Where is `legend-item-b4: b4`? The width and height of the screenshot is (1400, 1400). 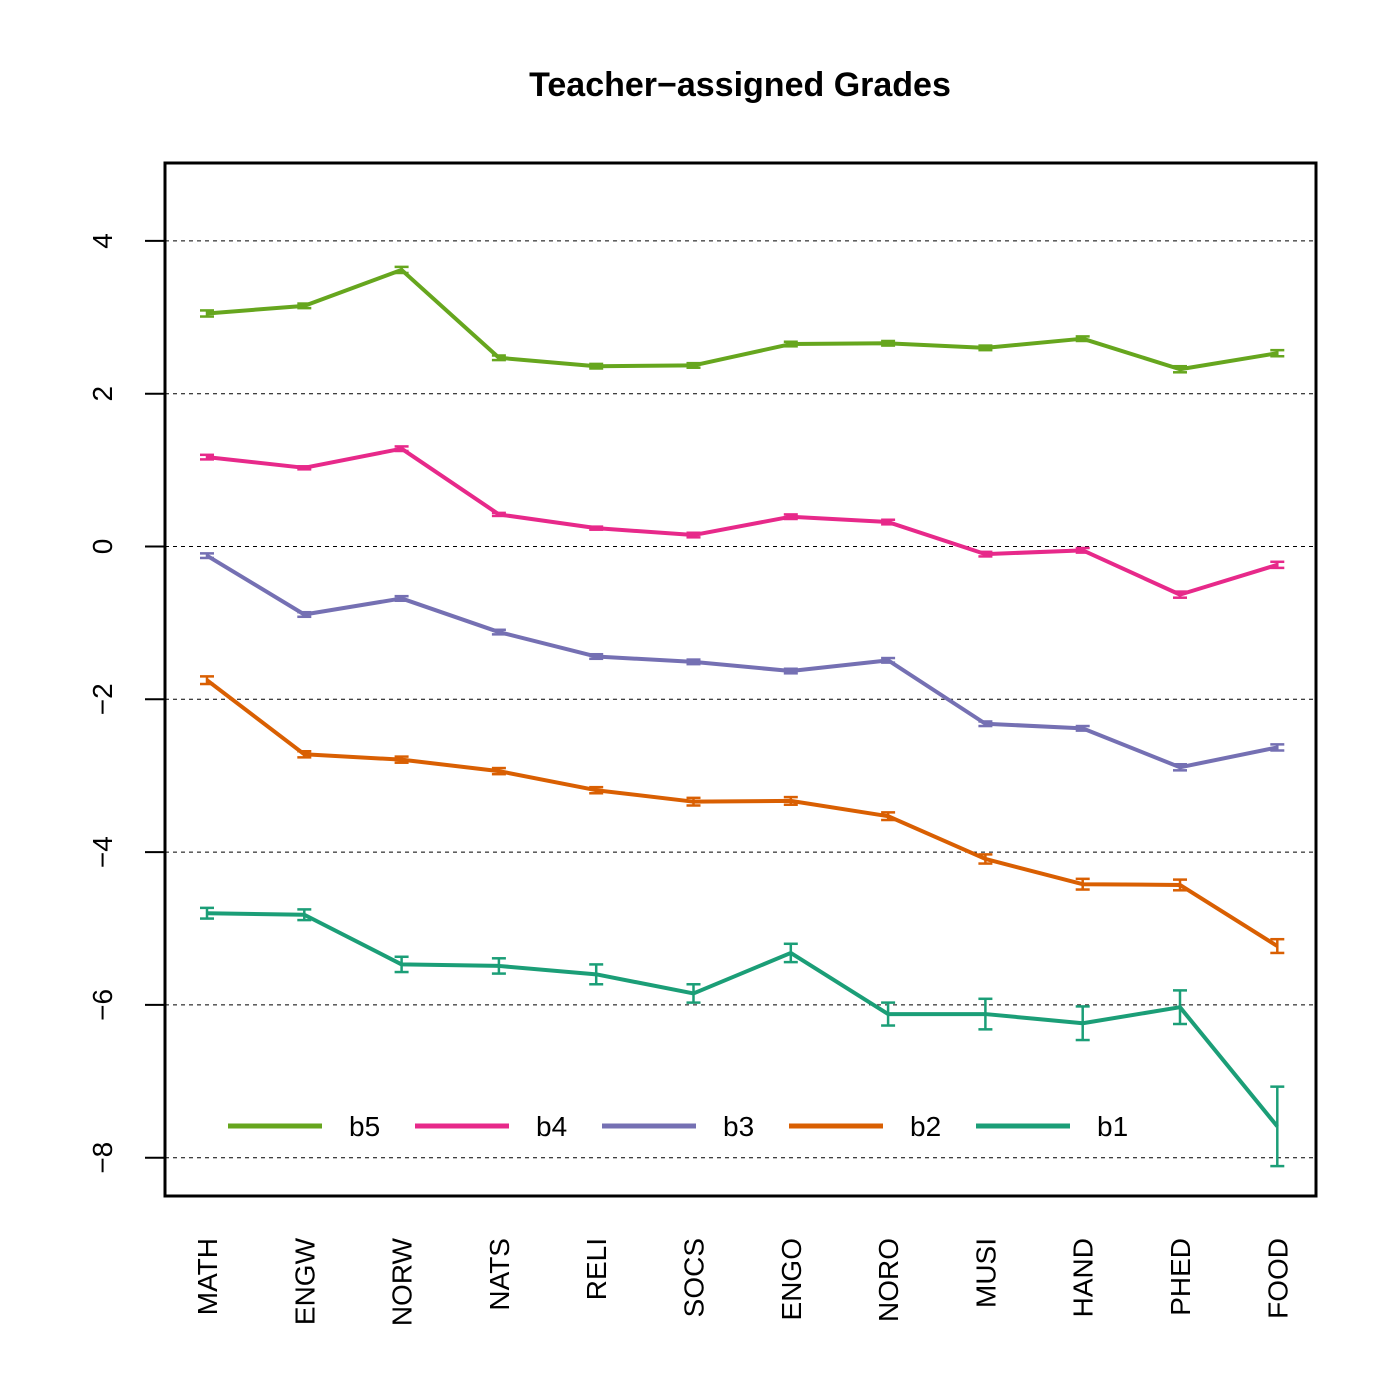 legend-item-b4: b4 is located at coordinates (491, 1126).